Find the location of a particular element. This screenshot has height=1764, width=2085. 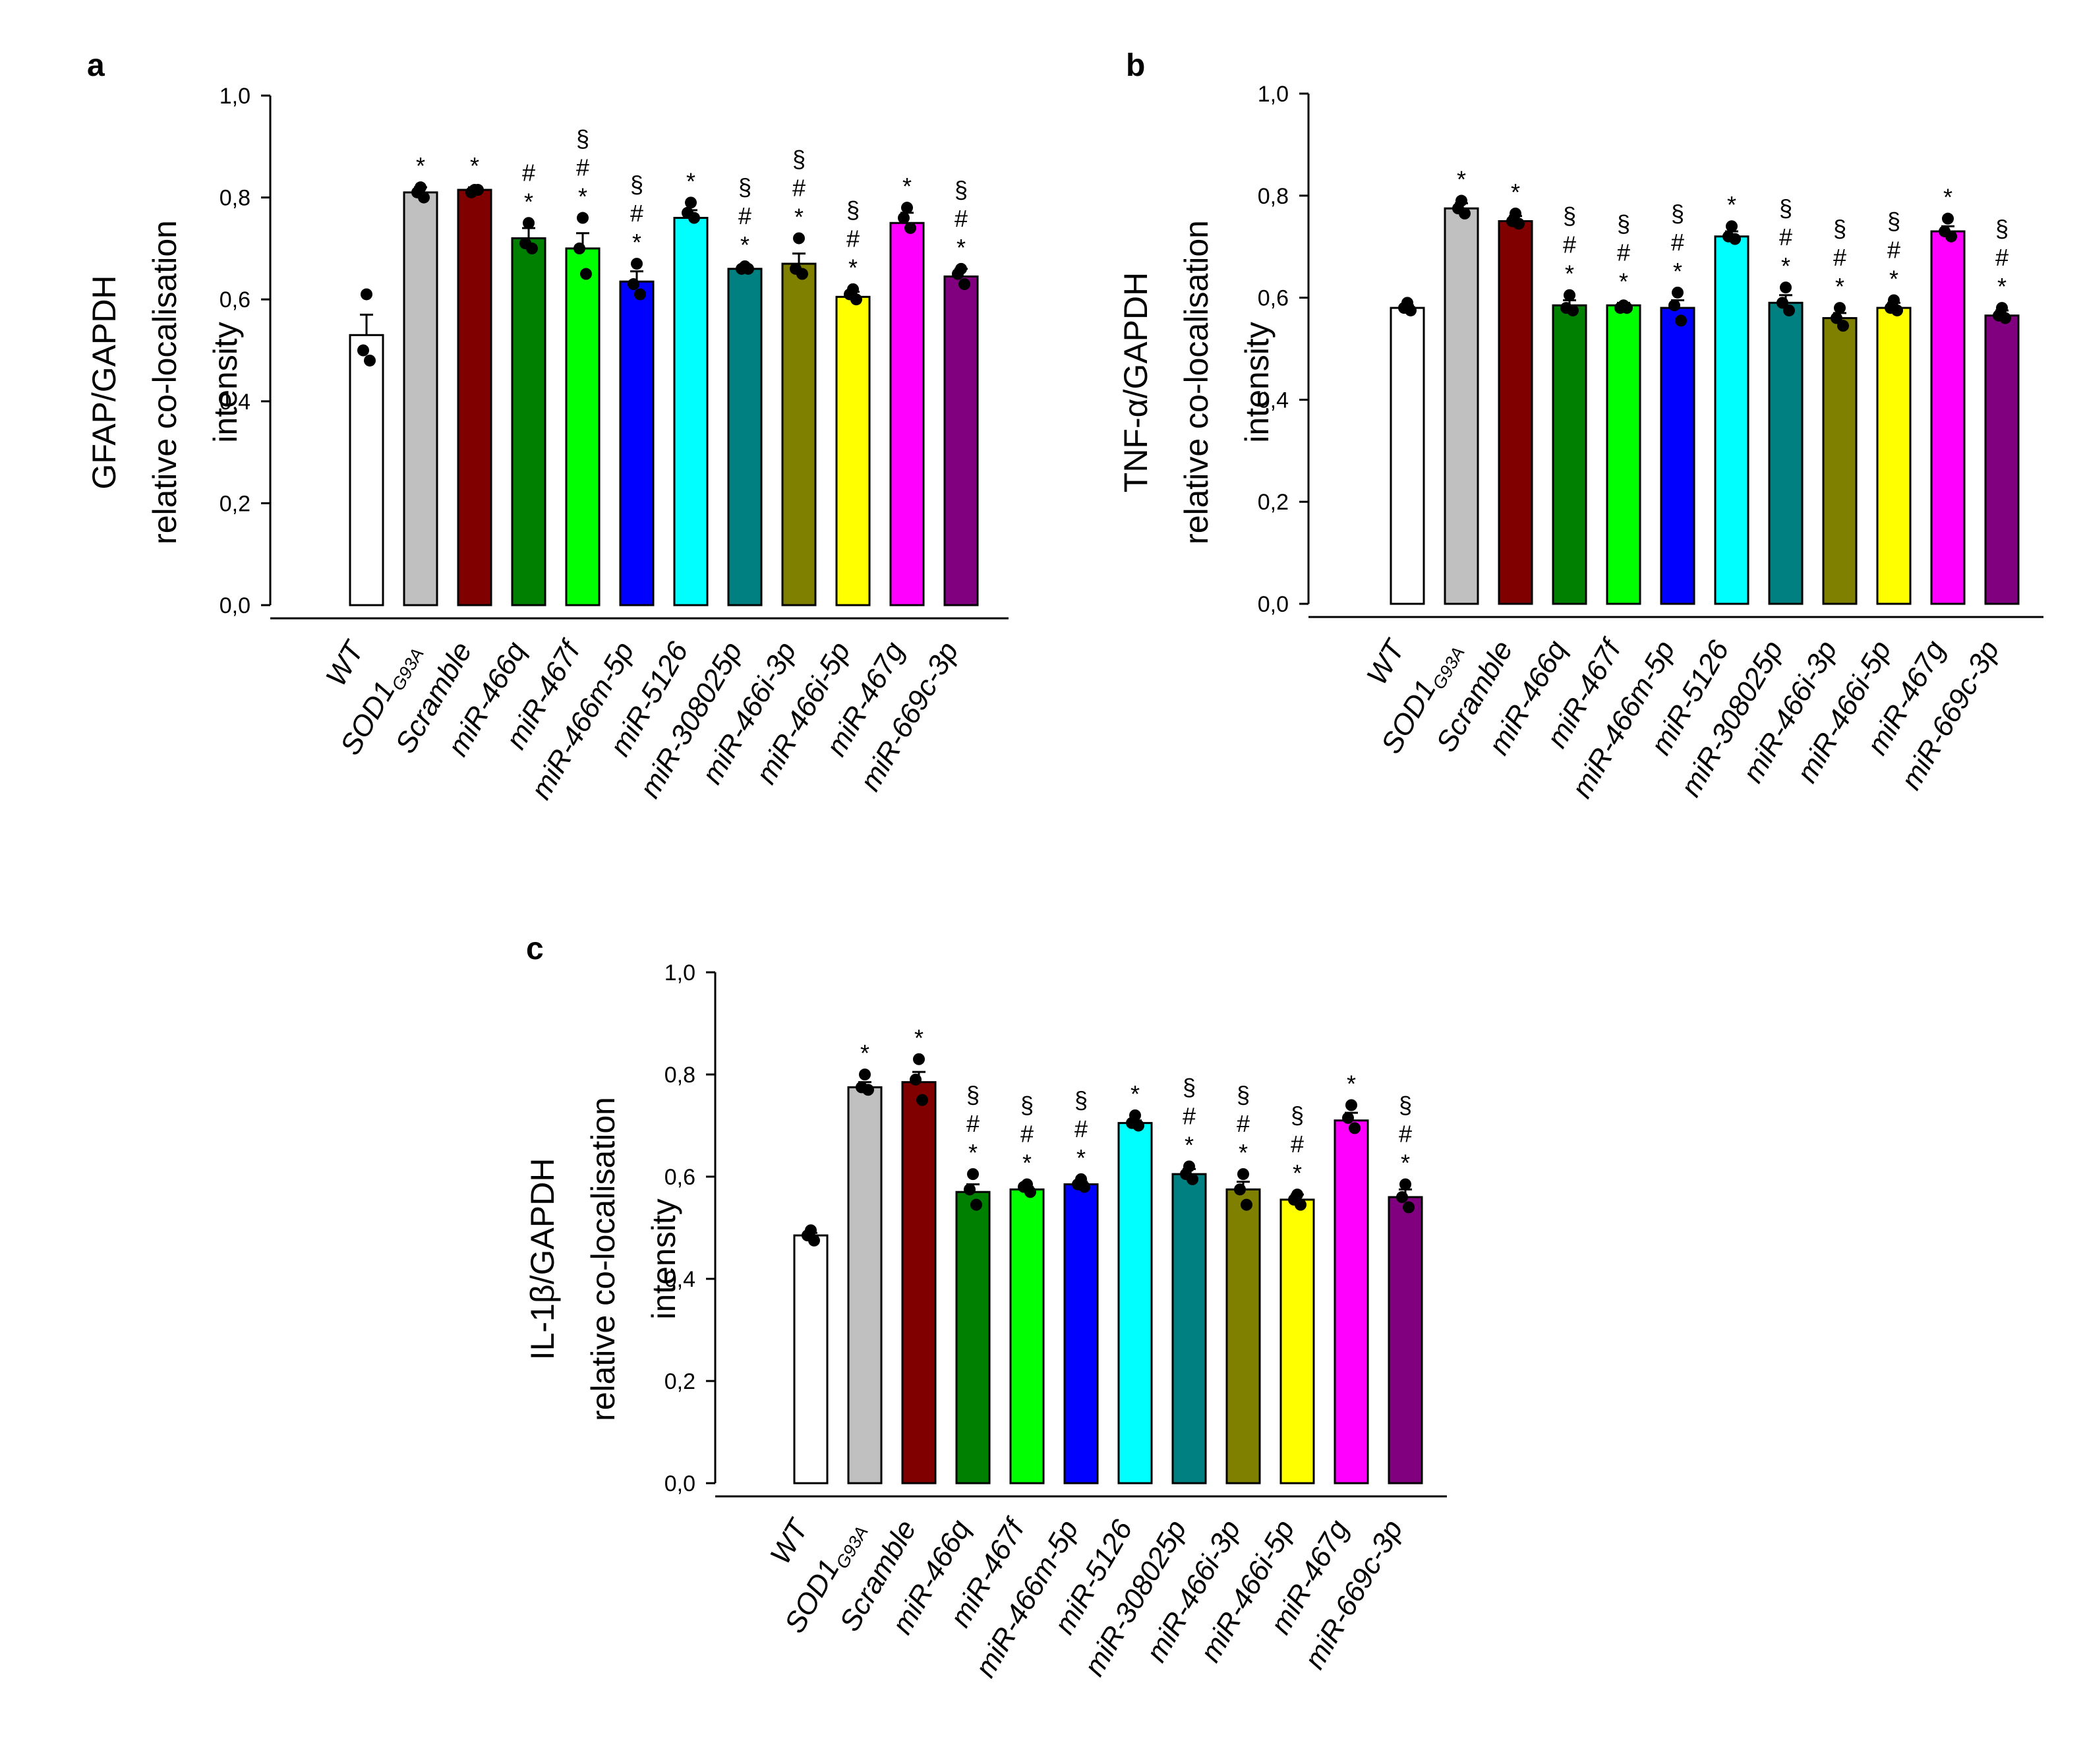

bar-mir-466q is located at coordinates (973, 1338).